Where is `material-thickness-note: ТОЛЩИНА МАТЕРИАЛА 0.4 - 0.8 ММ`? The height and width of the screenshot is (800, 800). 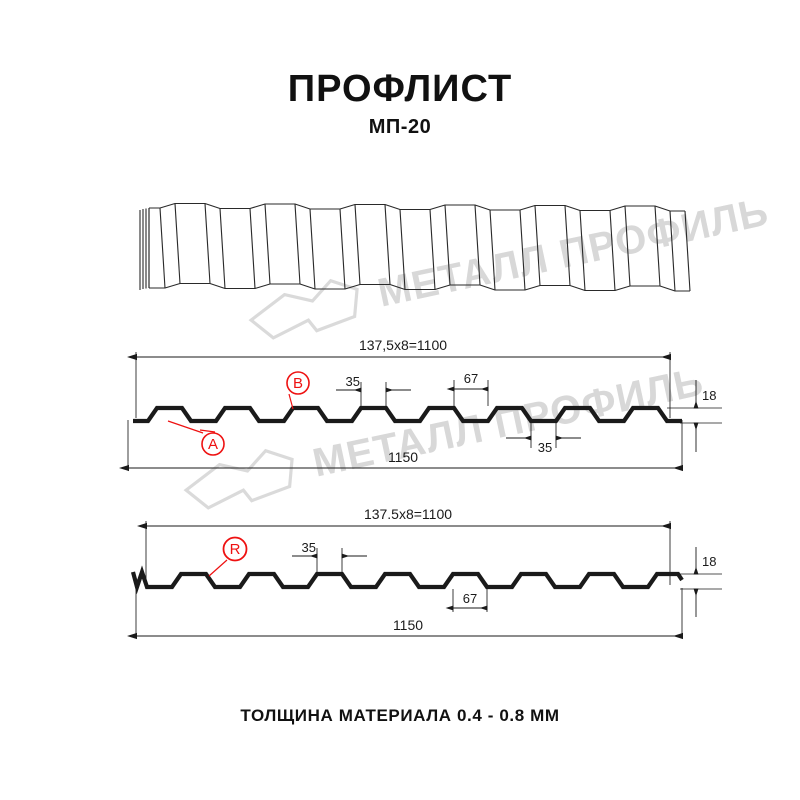 material-thickness-note: ТОЛЩИНА МАТЕРИАЛА 0.4 - 0.8 ММ is located at coordinates (400, 715).